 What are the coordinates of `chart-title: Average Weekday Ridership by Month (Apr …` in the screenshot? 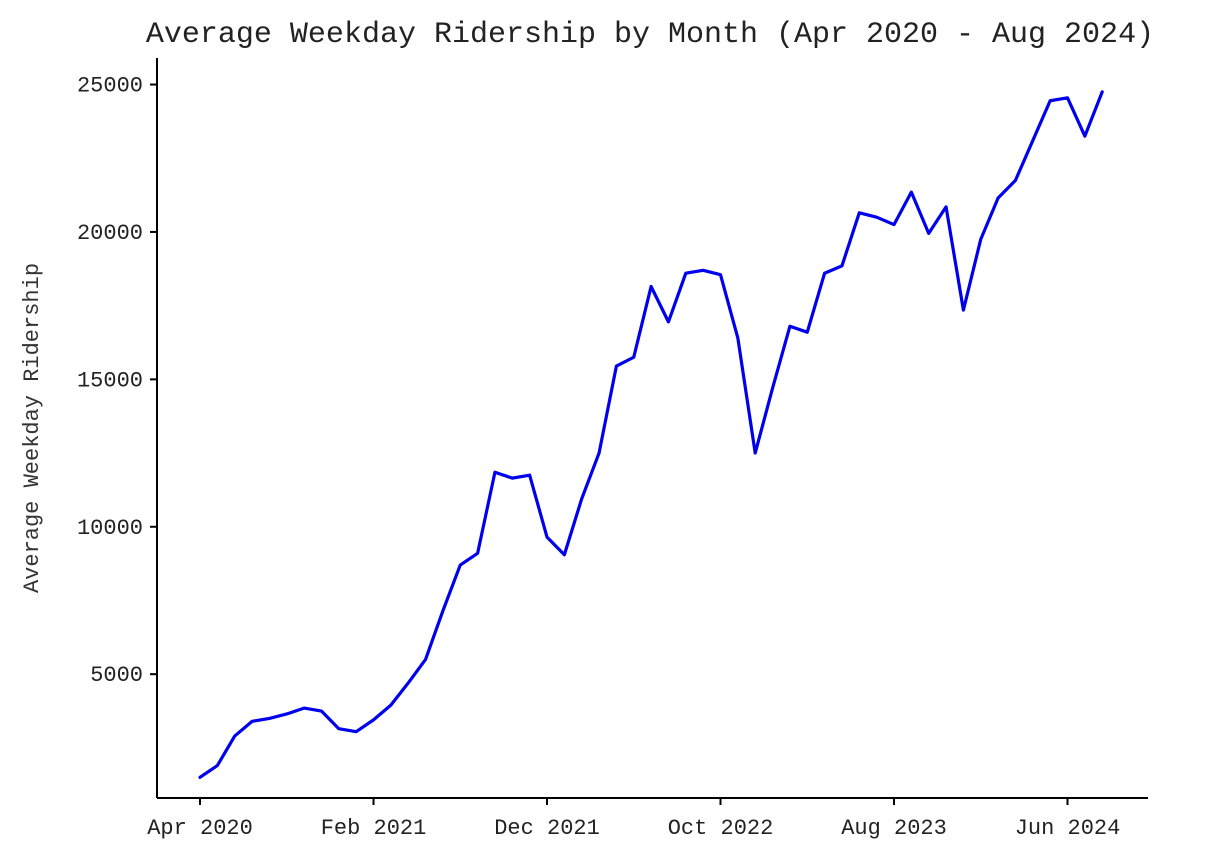 It's located at (650, 35).